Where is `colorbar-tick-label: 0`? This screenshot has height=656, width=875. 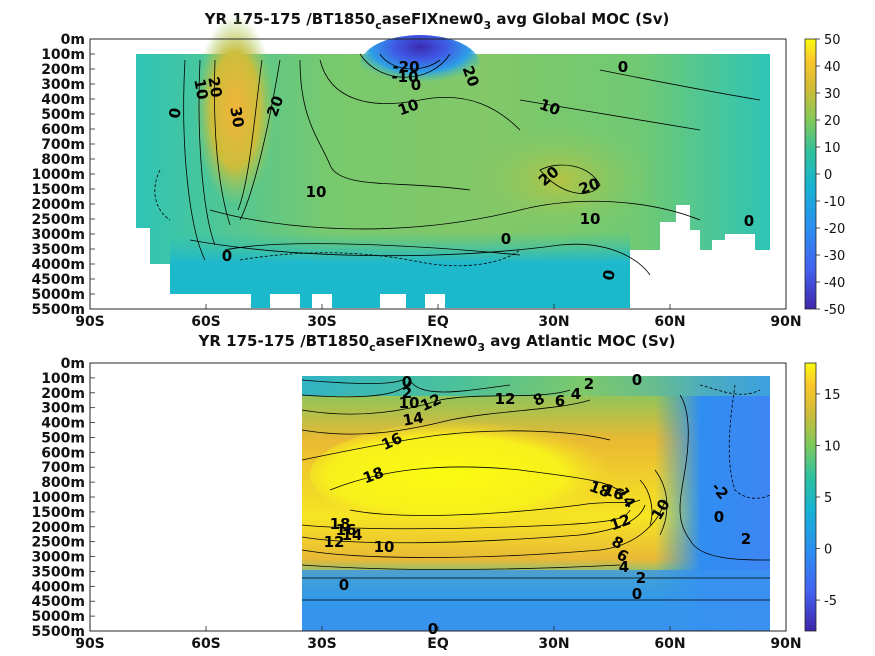 colorbar-tick-label: 0 is located at coordinates (828, 550).